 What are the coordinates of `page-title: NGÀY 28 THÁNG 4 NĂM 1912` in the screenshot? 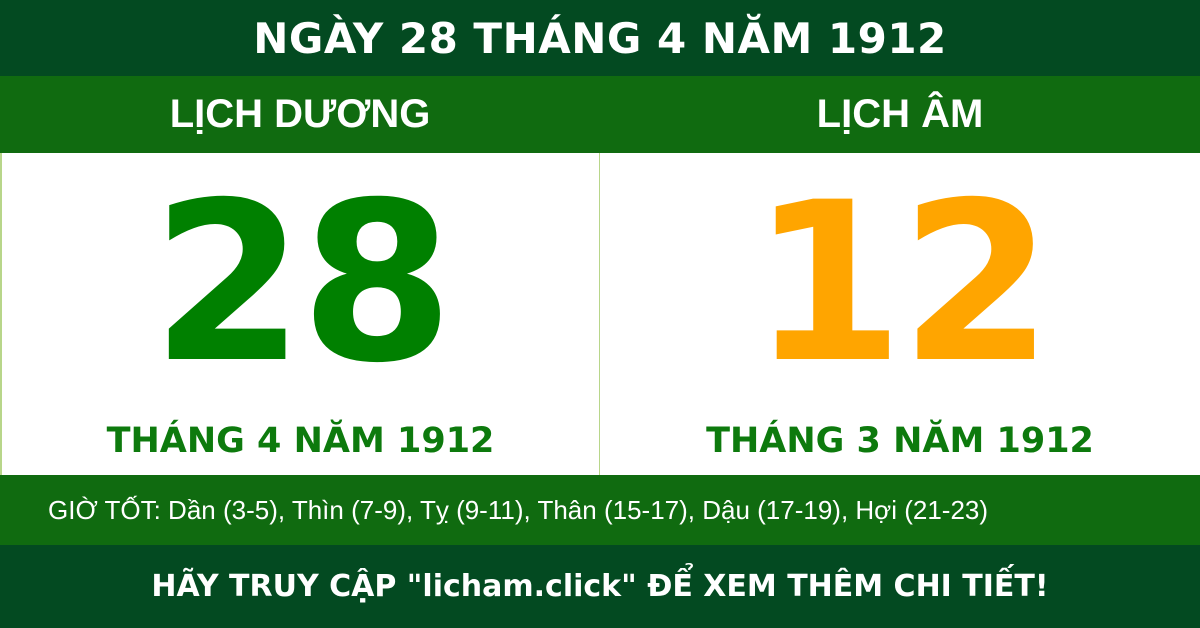 It's located at (600, 38).